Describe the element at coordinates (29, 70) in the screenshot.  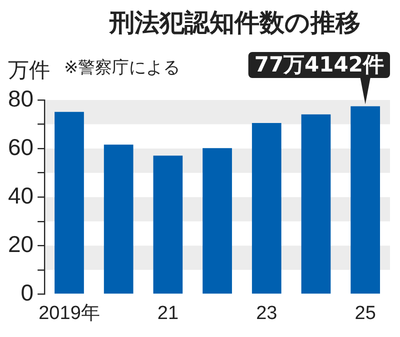
I see `y-axis-title: 万件` at that location.